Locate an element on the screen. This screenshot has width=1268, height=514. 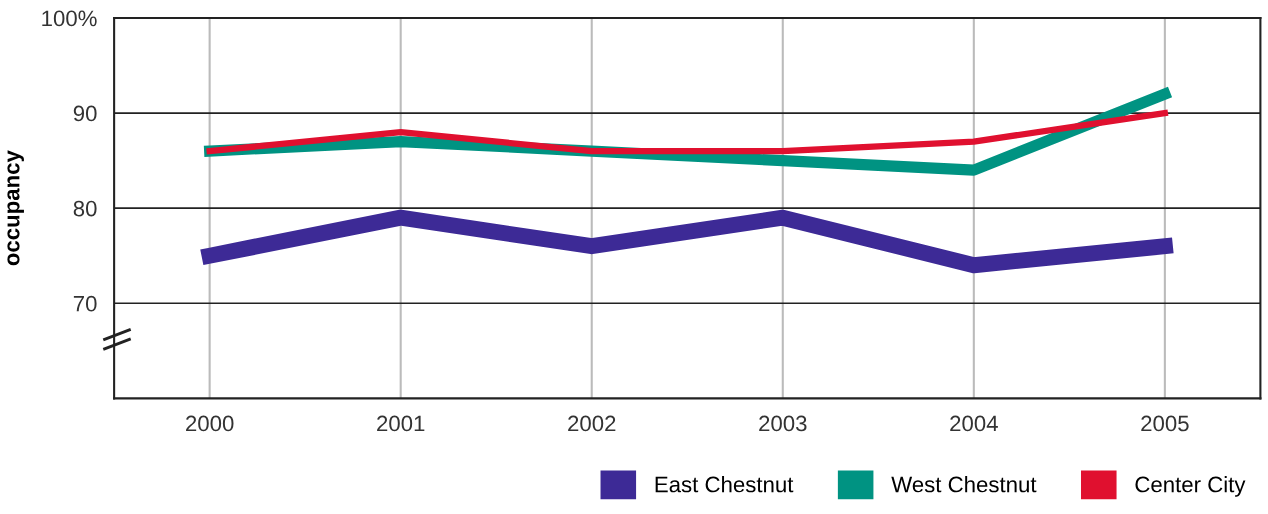
x-tick-label: 2002 is located at coordinates (592, 423).